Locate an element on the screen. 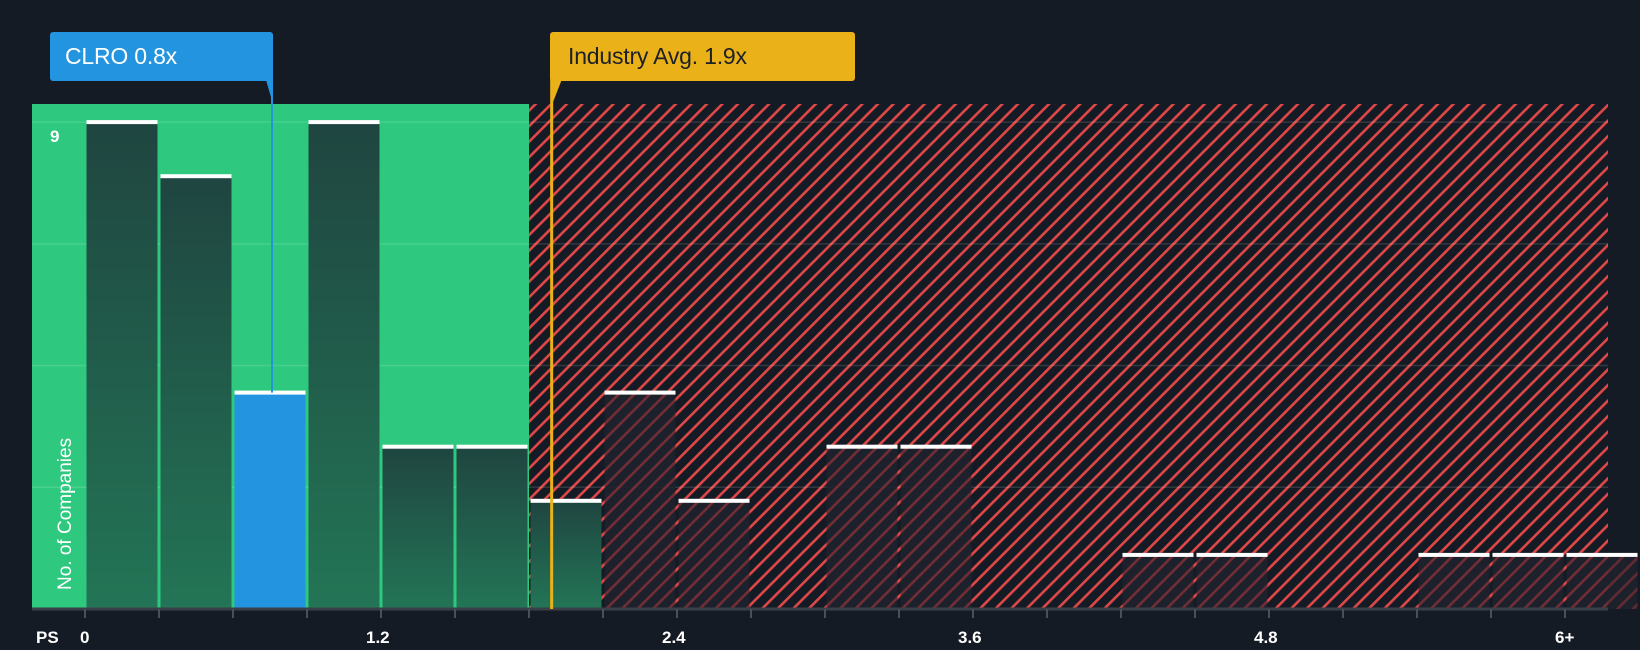 The width and height of the screenshot is (1640, 650). x-tick-label: 0 is located at coordinates (85, 637).